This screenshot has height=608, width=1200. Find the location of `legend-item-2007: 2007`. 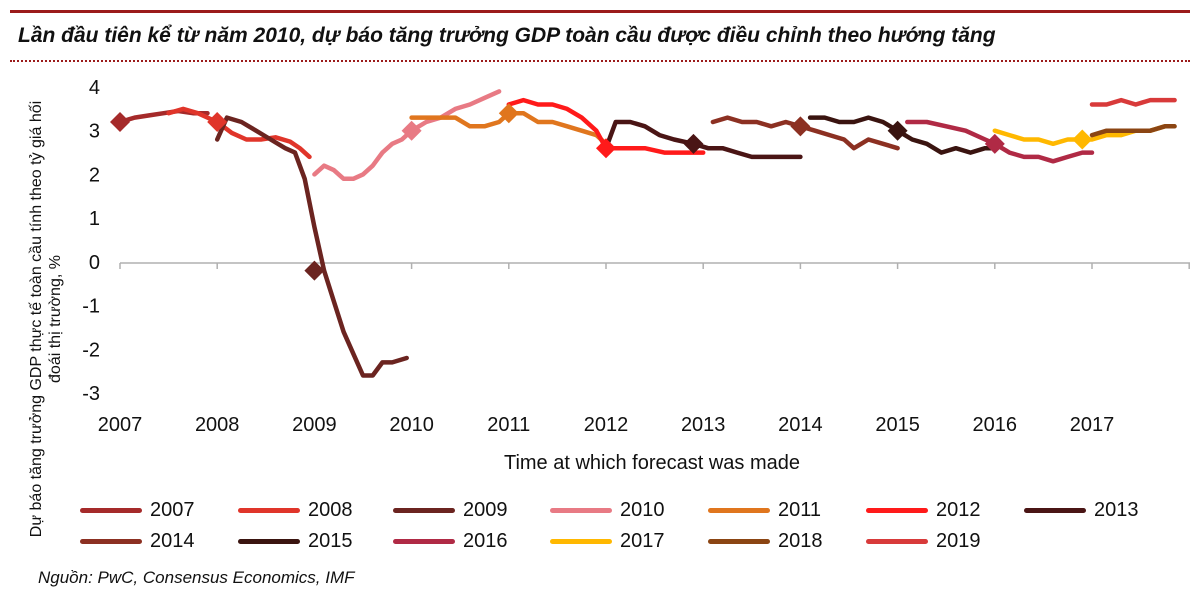

legend-item-2007: 2007 is located at coordinates (137, 510).